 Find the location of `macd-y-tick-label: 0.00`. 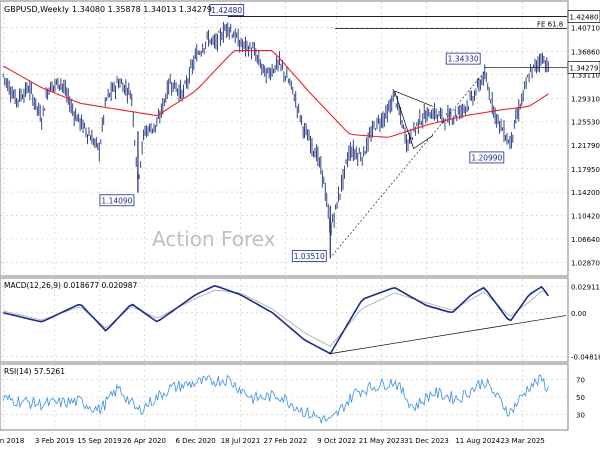

macd-y-tick-label: 0.00 is located at coordinates (579, 314).